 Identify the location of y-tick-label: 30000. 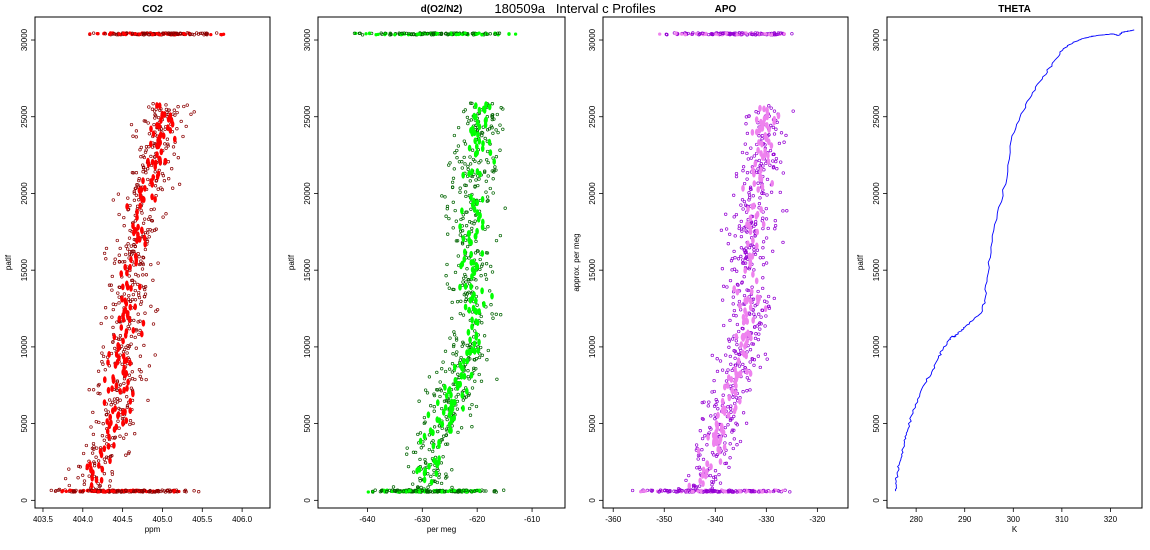
(24, 39).